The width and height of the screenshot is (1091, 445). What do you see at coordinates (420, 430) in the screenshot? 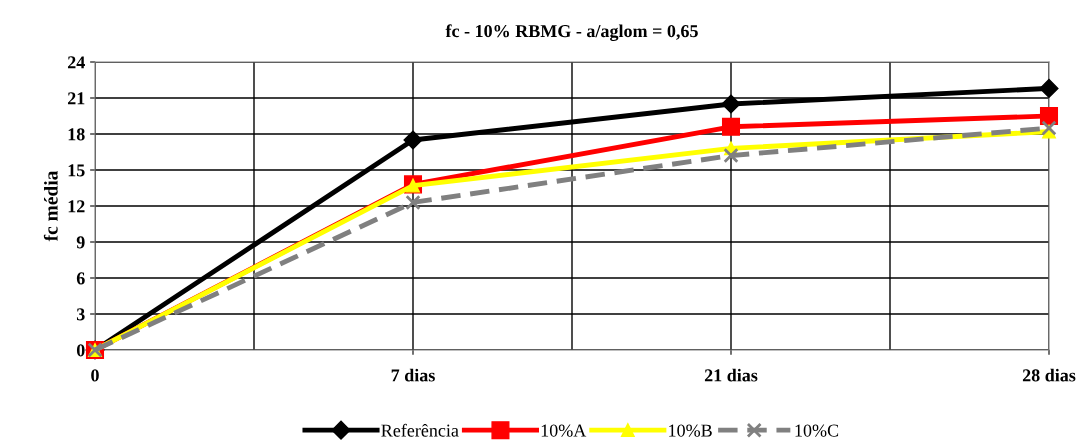
I see `legend-label: Referência` at bounding box center [420, 430].